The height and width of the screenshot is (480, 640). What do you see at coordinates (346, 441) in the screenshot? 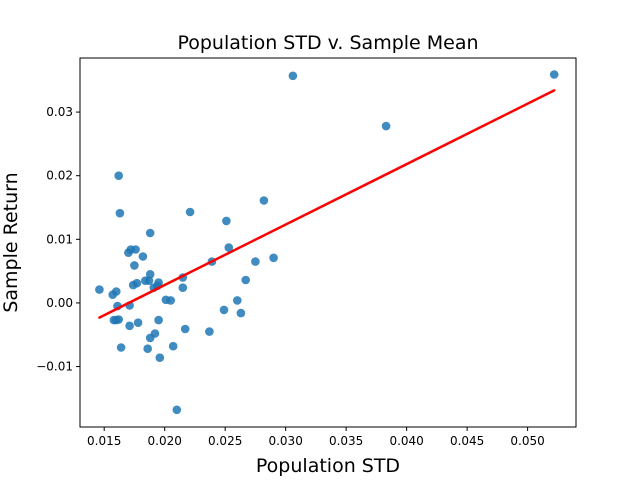
I see `x-tick-label: 0.035` at bounding box center [346, 441].